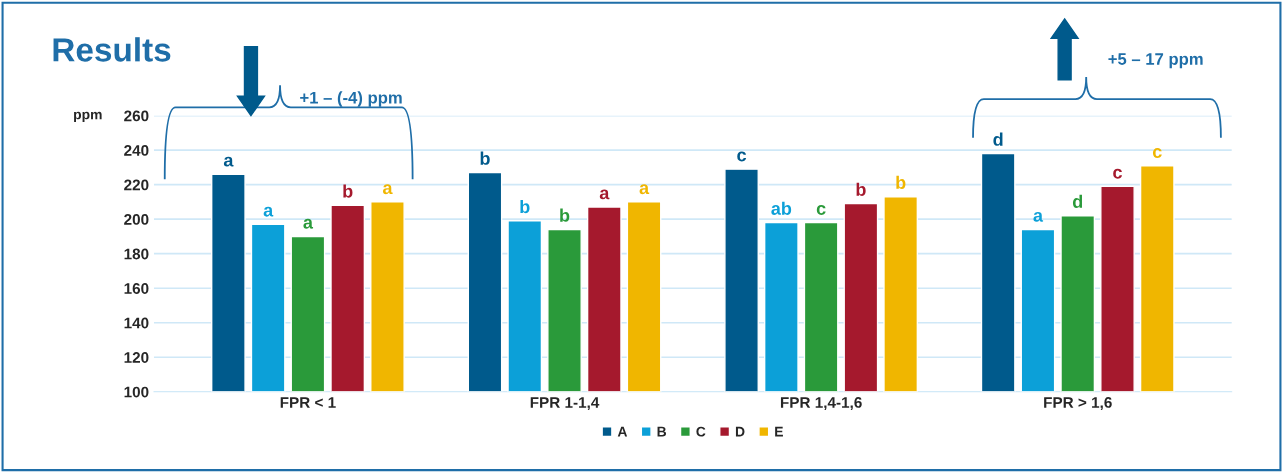 This screenshot has height=472, width=1283. What do you see at coordinates (88, 117) in the screenshot?
I see `y-axis-title: ppm` at bounding box center [88, 117].